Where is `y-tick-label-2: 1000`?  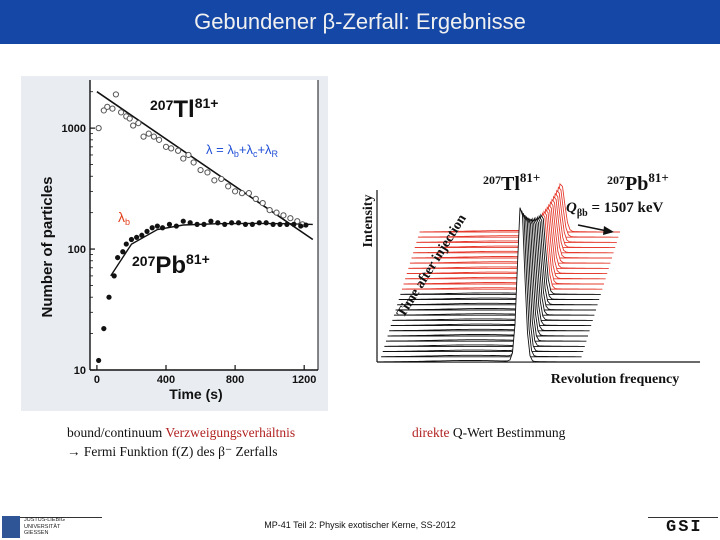
y-tick-label-2: 1000 is located at coordinates (74, 129).